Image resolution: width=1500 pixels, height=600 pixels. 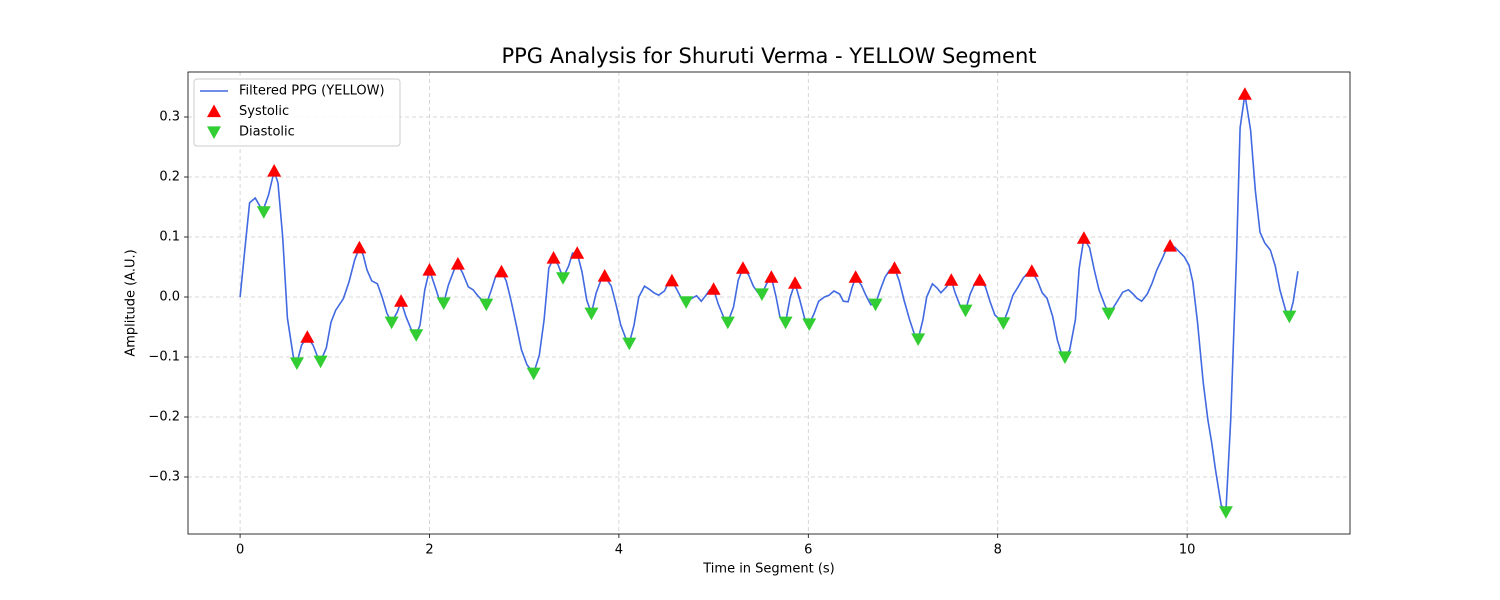 What do you see at coordinates (164, 417) in the screenshot?
I see `y-tick-label: −0.2` at bounding box center [164, 417].